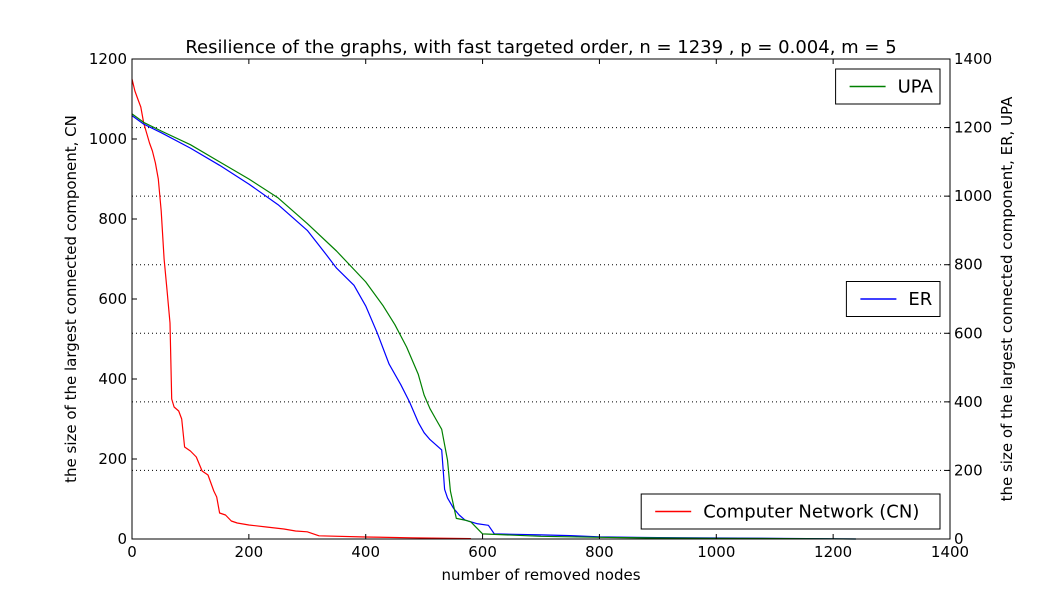 This screenshot has height=600, width=1055. Describe the element at coordinates (599, 552) in the screenshot. I see `x-tick-label: 800` at that location.